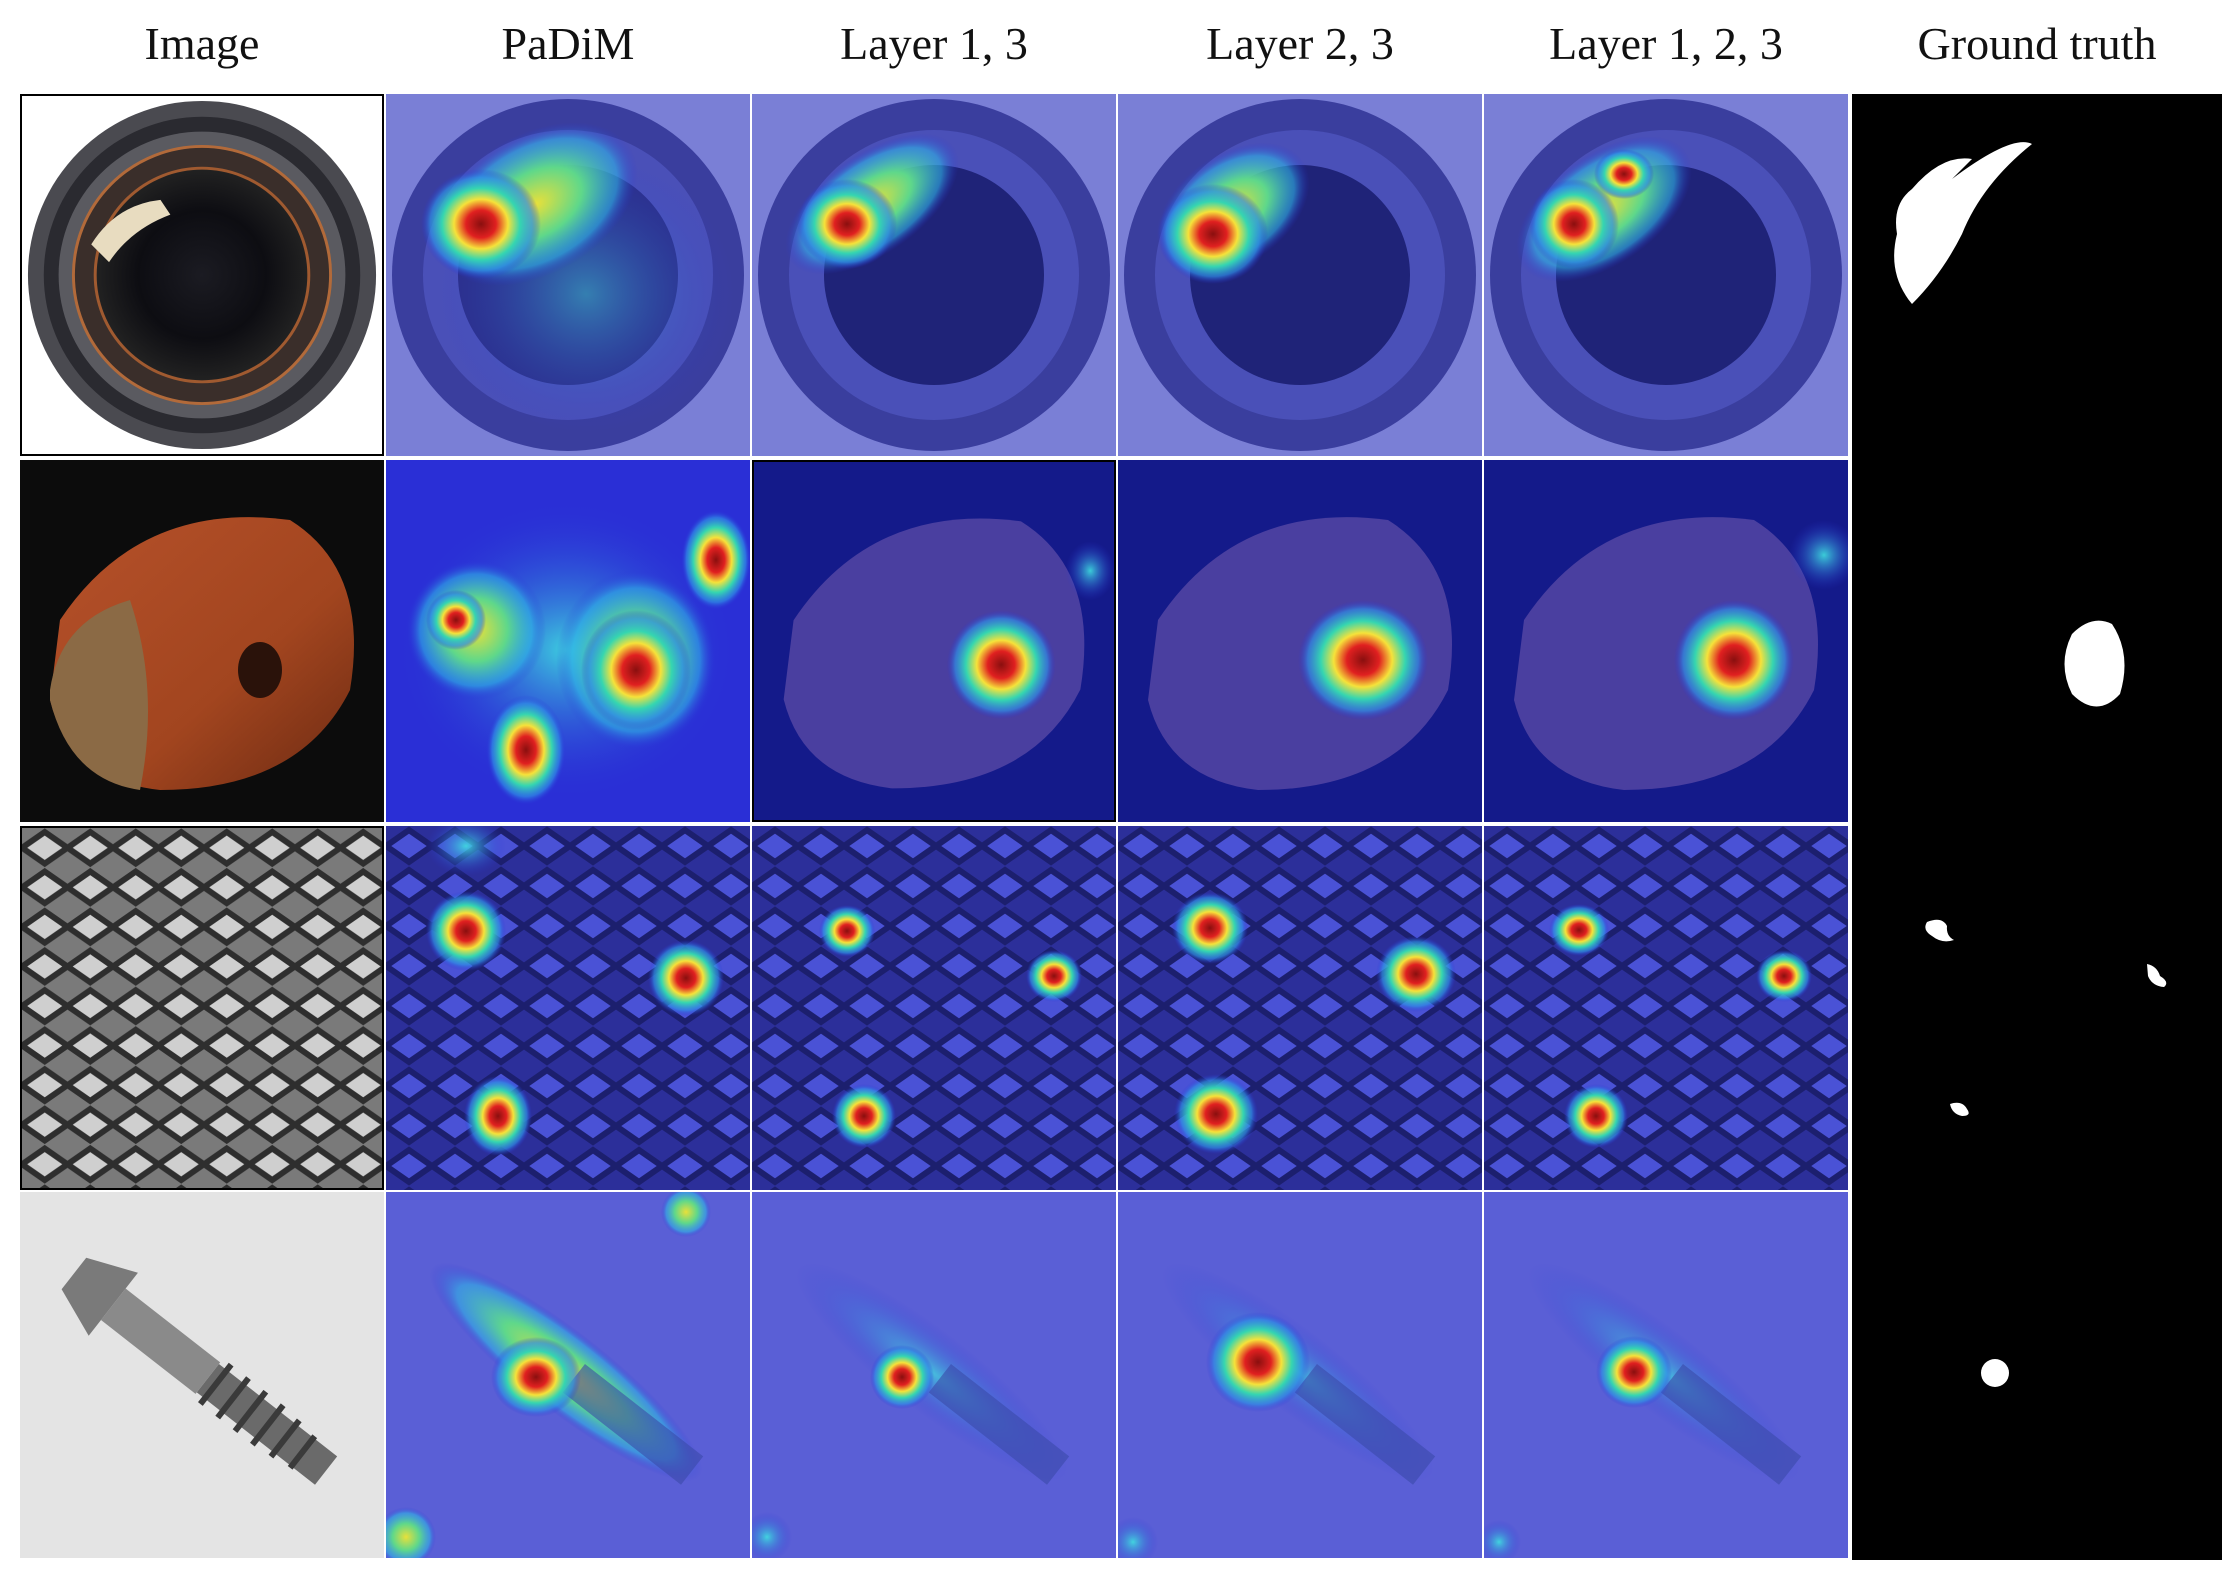  I want to click on screw-input-image, so click(202, 1375).